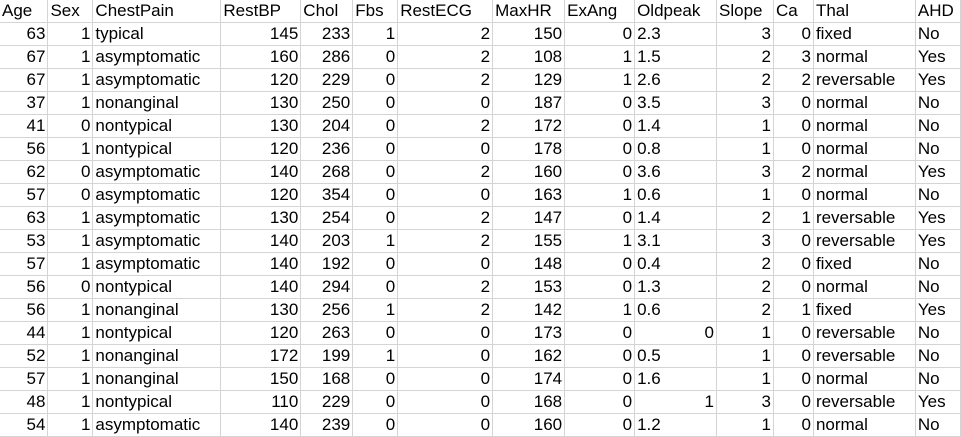 The width and height of the screenshot is (961, 437). I want to click on table-cell: 172, so click(529, 126).